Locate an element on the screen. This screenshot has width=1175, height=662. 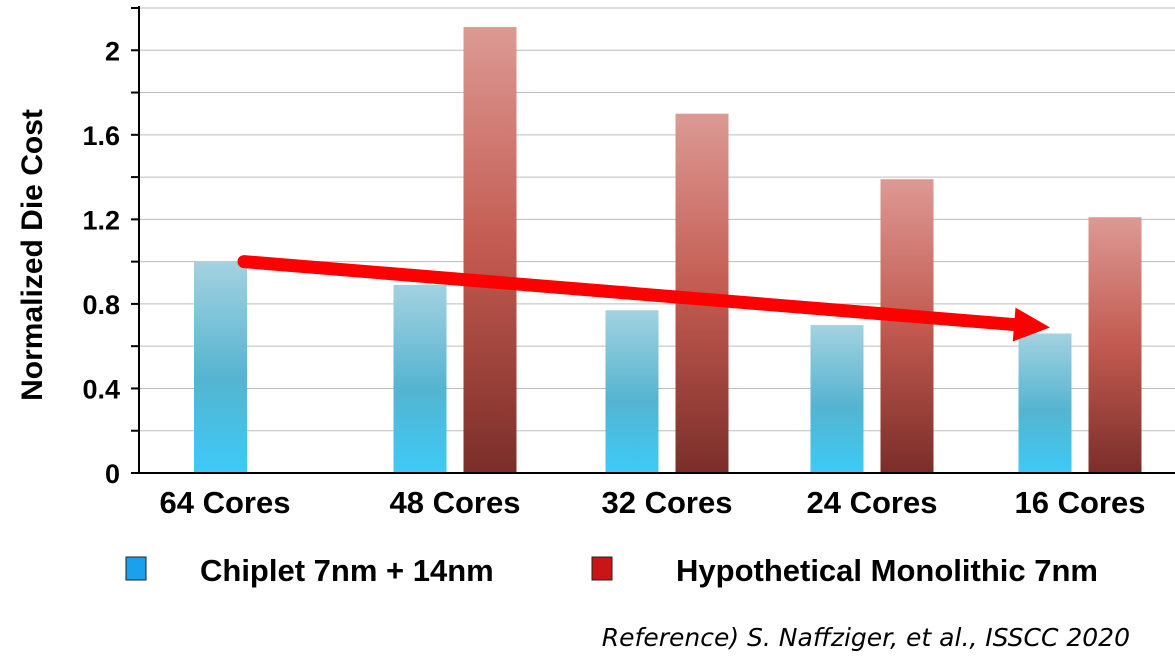
x-category-label: 48 Cores is located at coordinates (455, 502).